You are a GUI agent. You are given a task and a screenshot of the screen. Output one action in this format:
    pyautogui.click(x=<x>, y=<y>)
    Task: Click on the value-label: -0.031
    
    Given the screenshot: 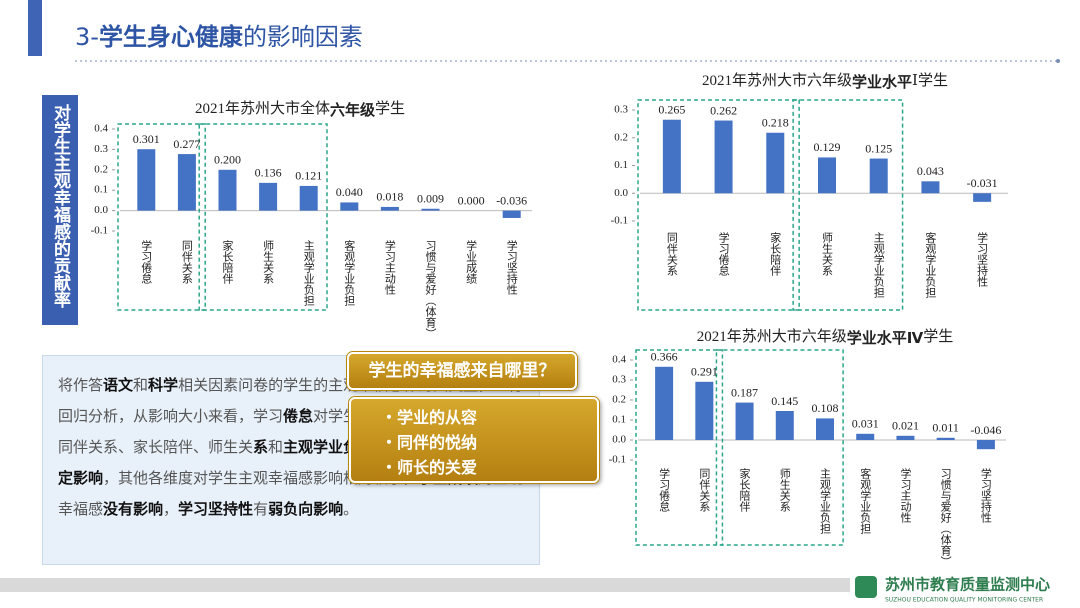 What is the action you would take?
    pyautogui.click(x=982, y=183)
    